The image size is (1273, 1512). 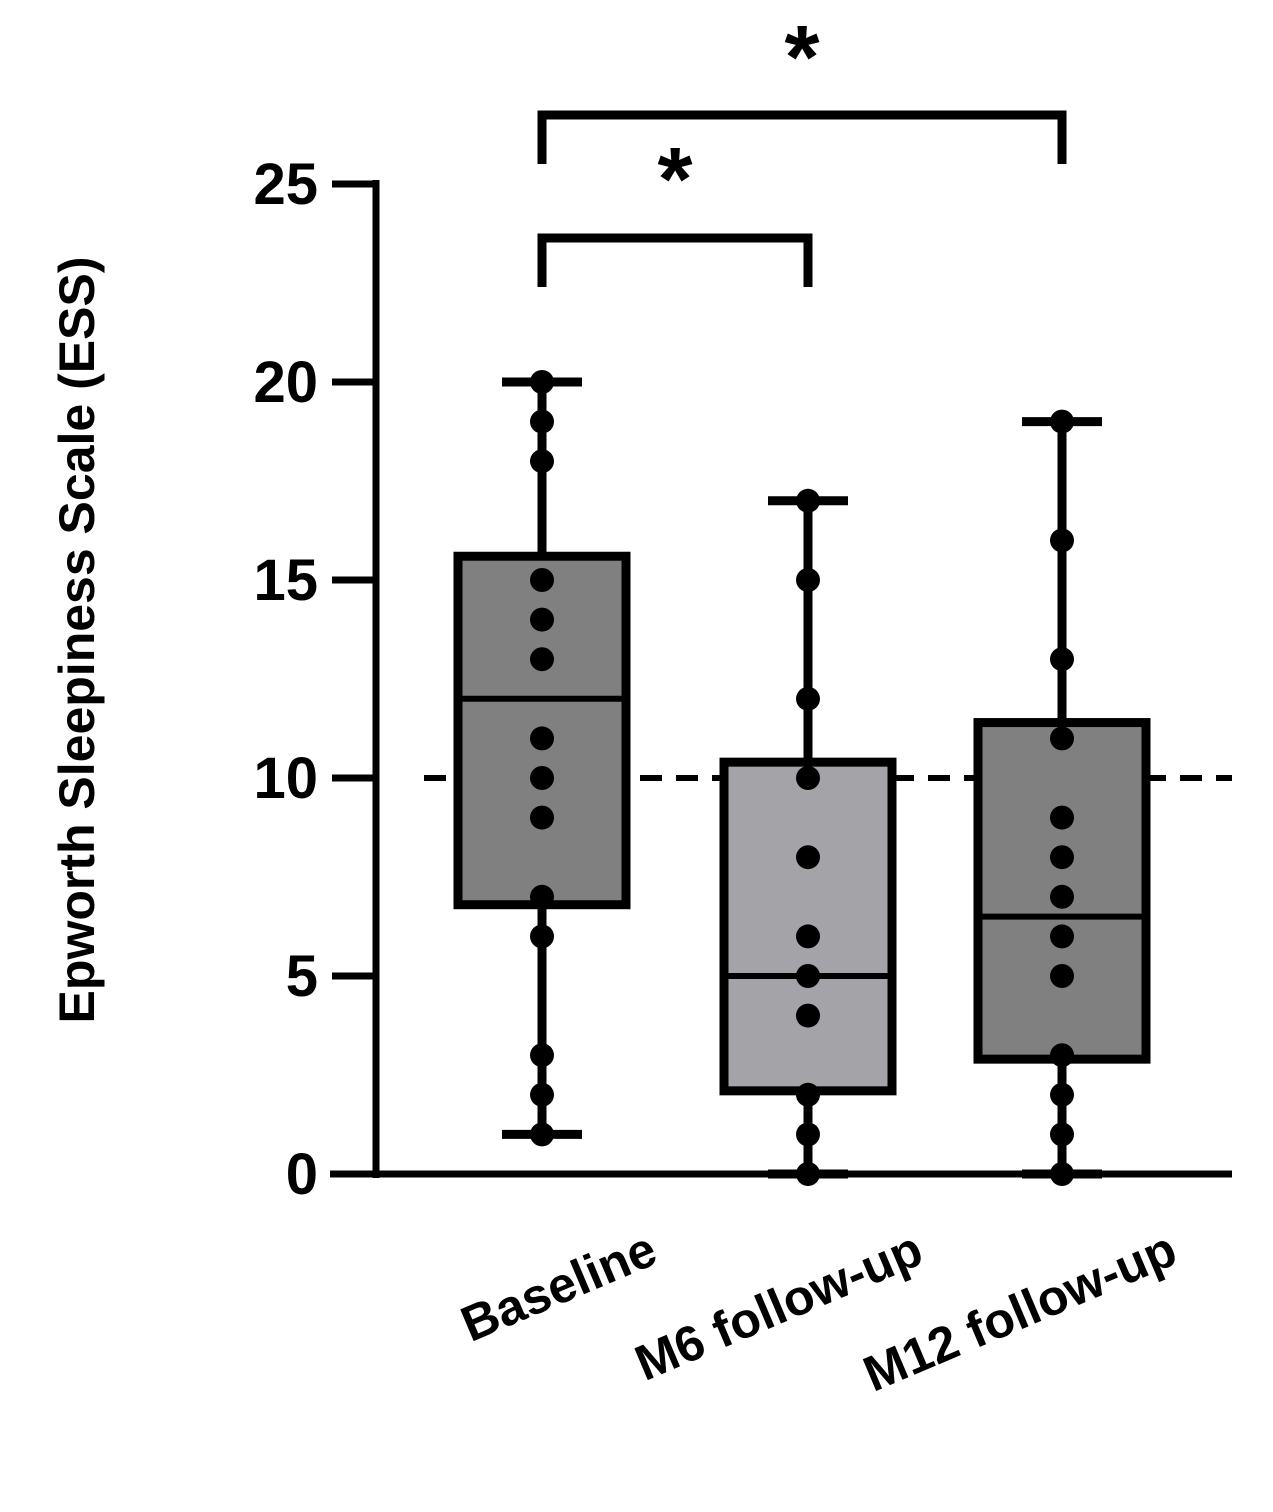 What do you see at coordinates (285, 382) in the screenshot?
I see `y-tick-label: 20` at bounding box center [285, 382].